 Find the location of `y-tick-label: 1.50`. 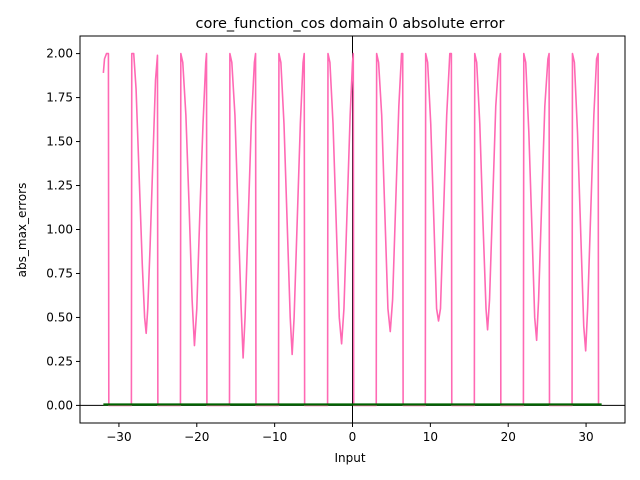

y-tick-label: 1.50 is located at coordinates (59, 142).